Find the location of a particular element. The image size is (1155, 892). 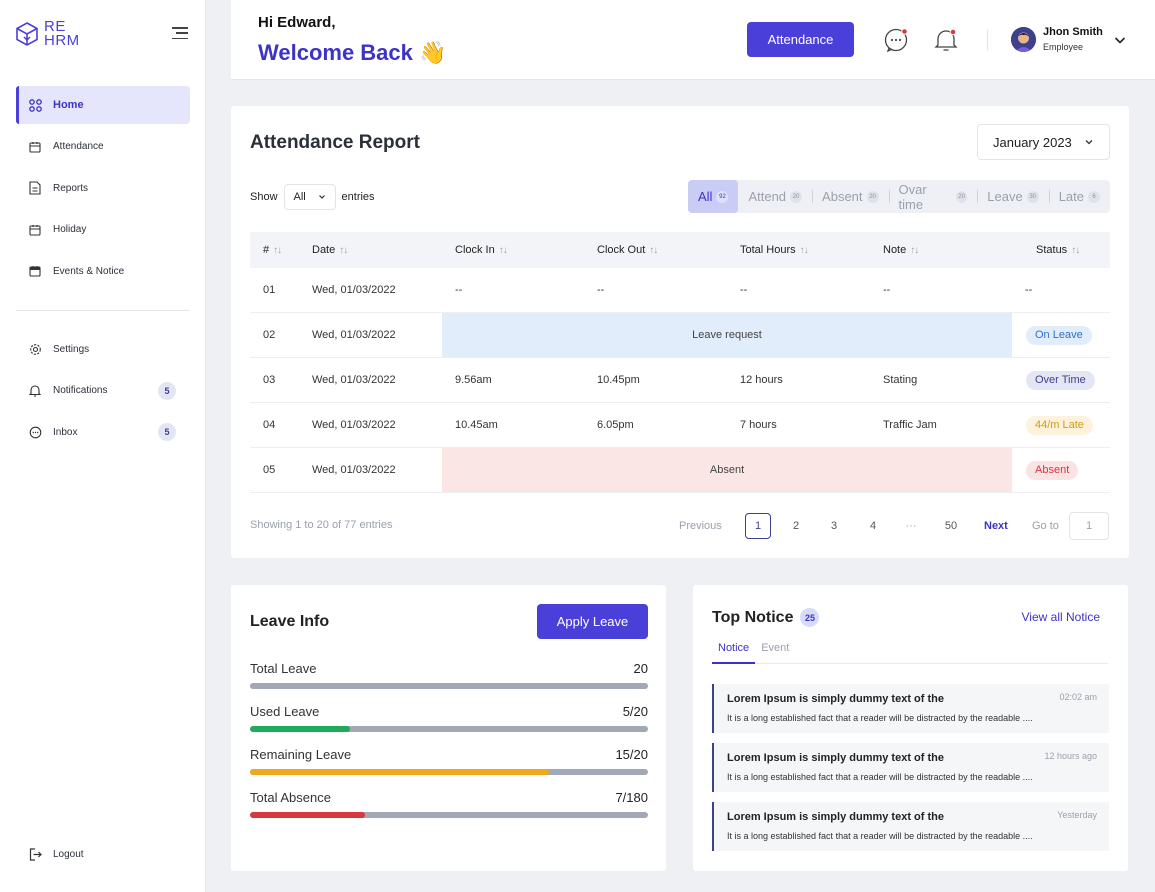

column-header-total-hours: Total Hours ↑↓ is located at coordinates (774, 250).